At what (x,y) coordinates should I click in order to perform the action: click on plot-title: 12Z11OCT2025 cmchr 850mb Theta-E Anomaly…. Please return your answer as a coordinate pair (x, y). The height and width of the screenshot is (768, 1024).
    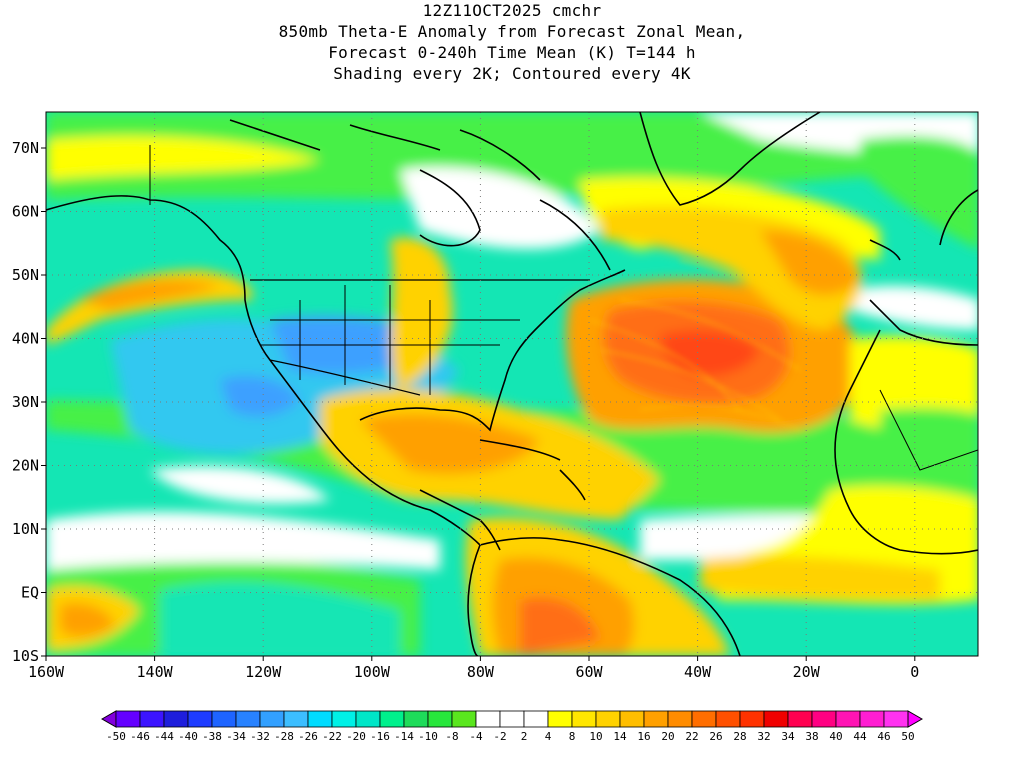
    Looking at the image, I should click on (512, 42).